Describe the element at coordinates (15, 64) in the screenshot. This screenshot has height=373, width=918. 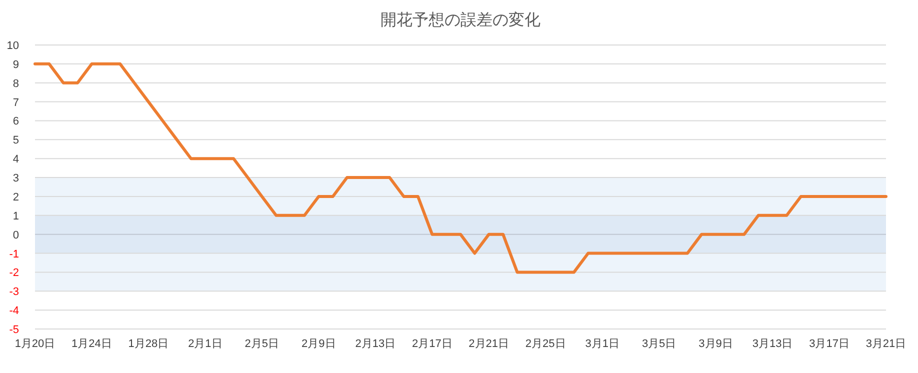
I see `y-tick-label: 9` at that location.